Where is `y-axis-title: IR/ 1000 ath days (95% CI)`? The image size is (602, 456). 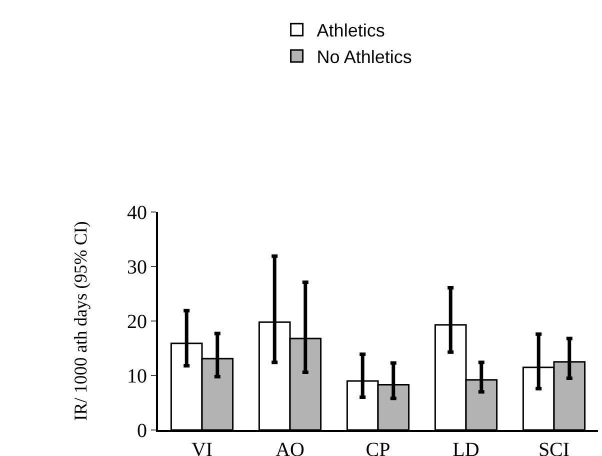 y-axis-title: IR/ 1000 ath days (95% CI) is located at coordinates (80, 321).